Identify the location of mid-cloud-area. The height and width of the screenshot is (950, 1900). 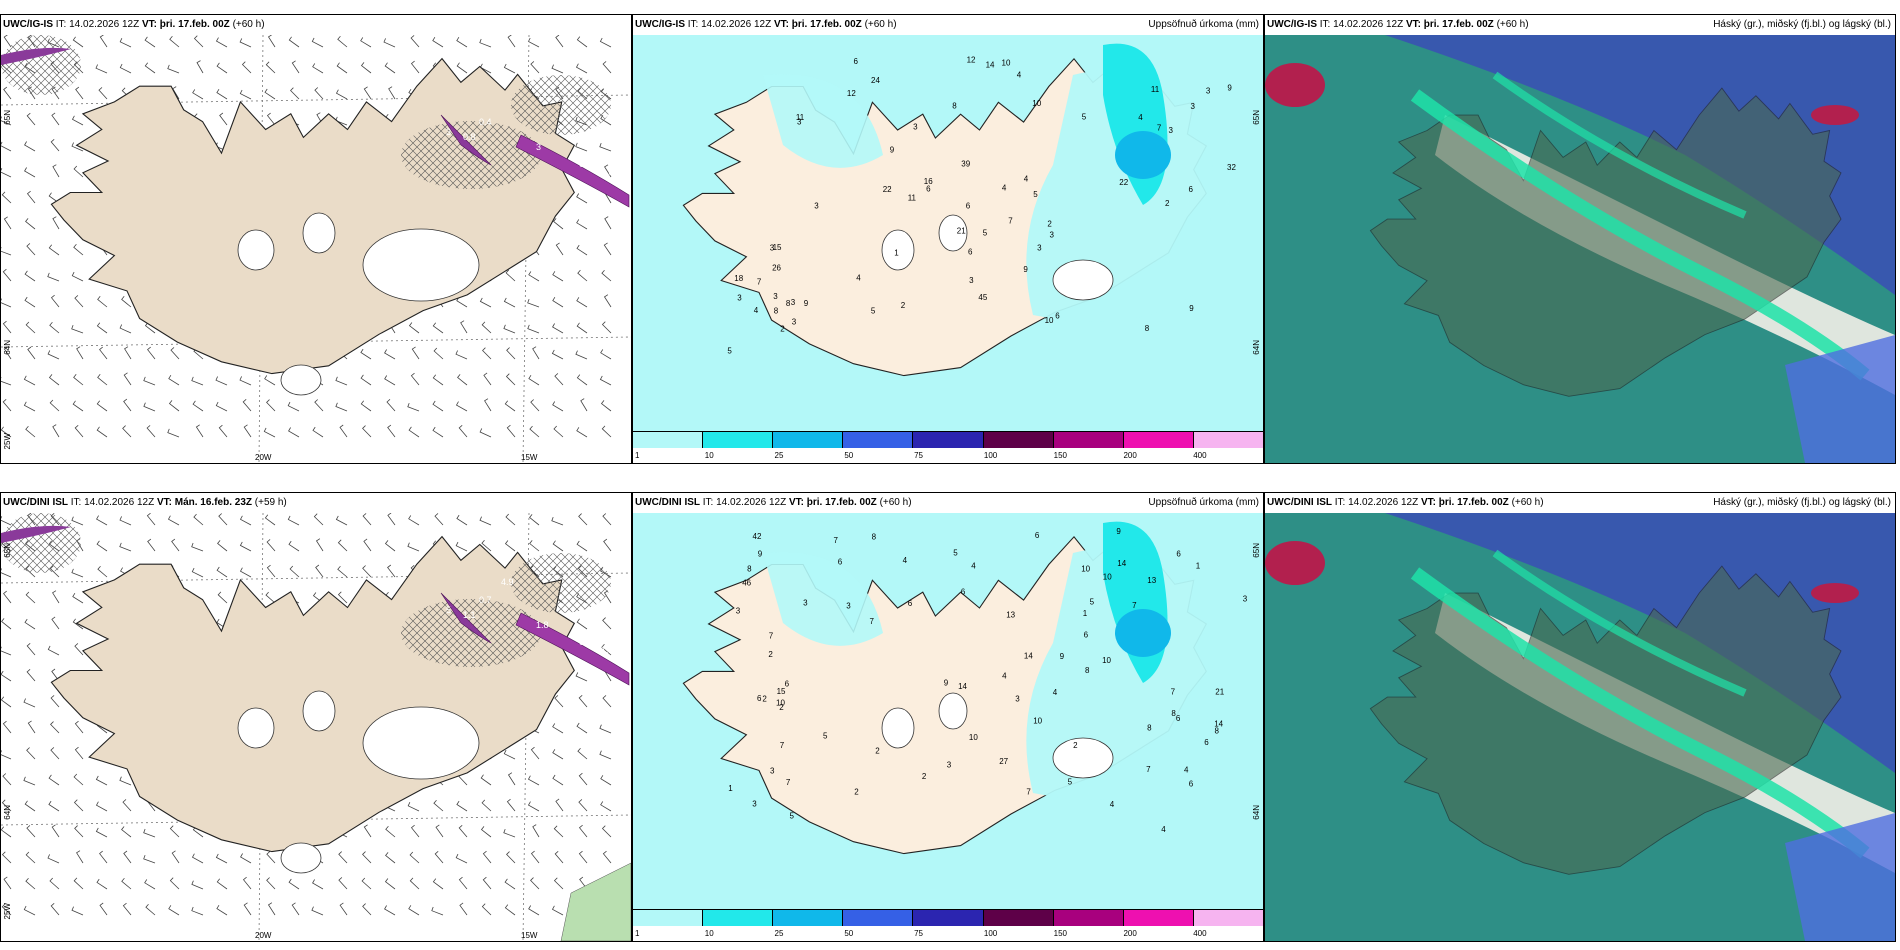
(1640, 643).